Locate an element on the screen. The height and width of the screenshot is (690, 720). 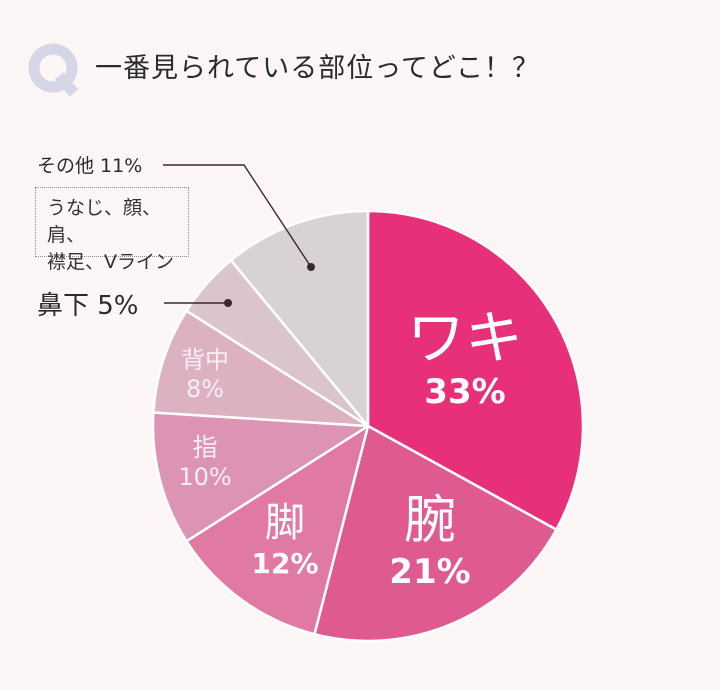
ashi-name: 脚 is located at coordinates (285, 523).